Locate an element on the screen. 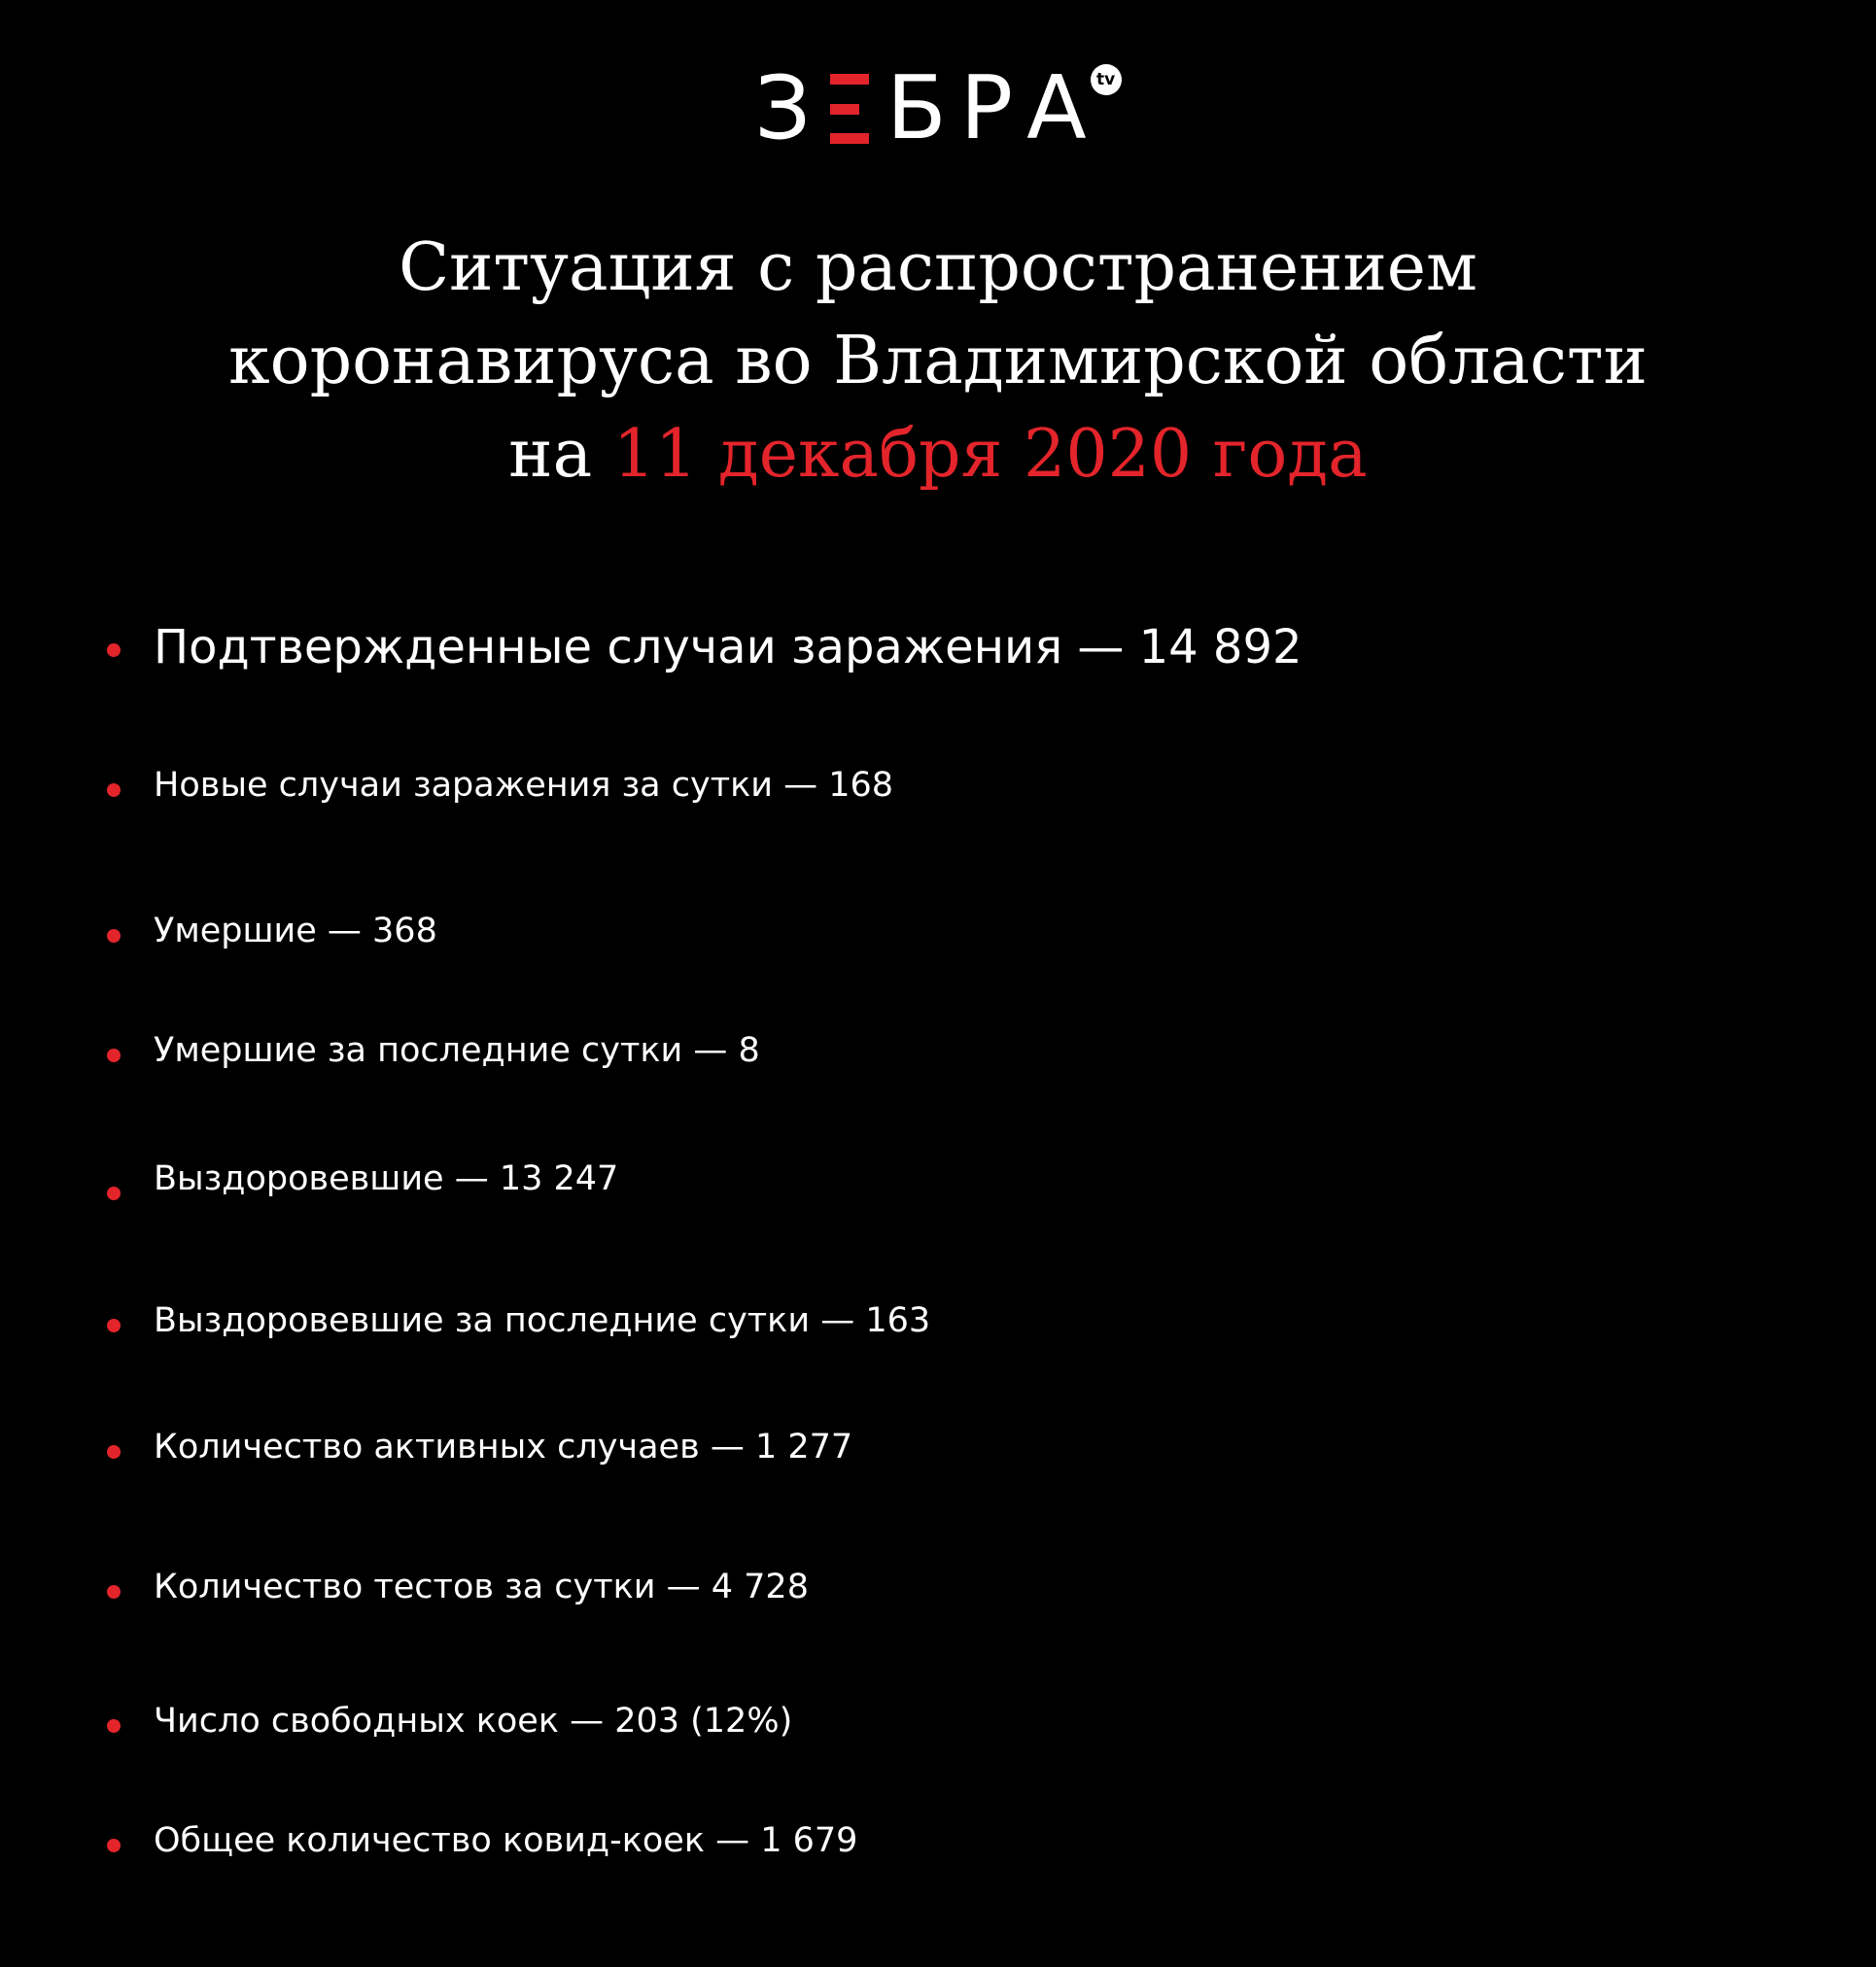  zebra-tv-logo: З БРАtv is located at coordinates (938, 108).